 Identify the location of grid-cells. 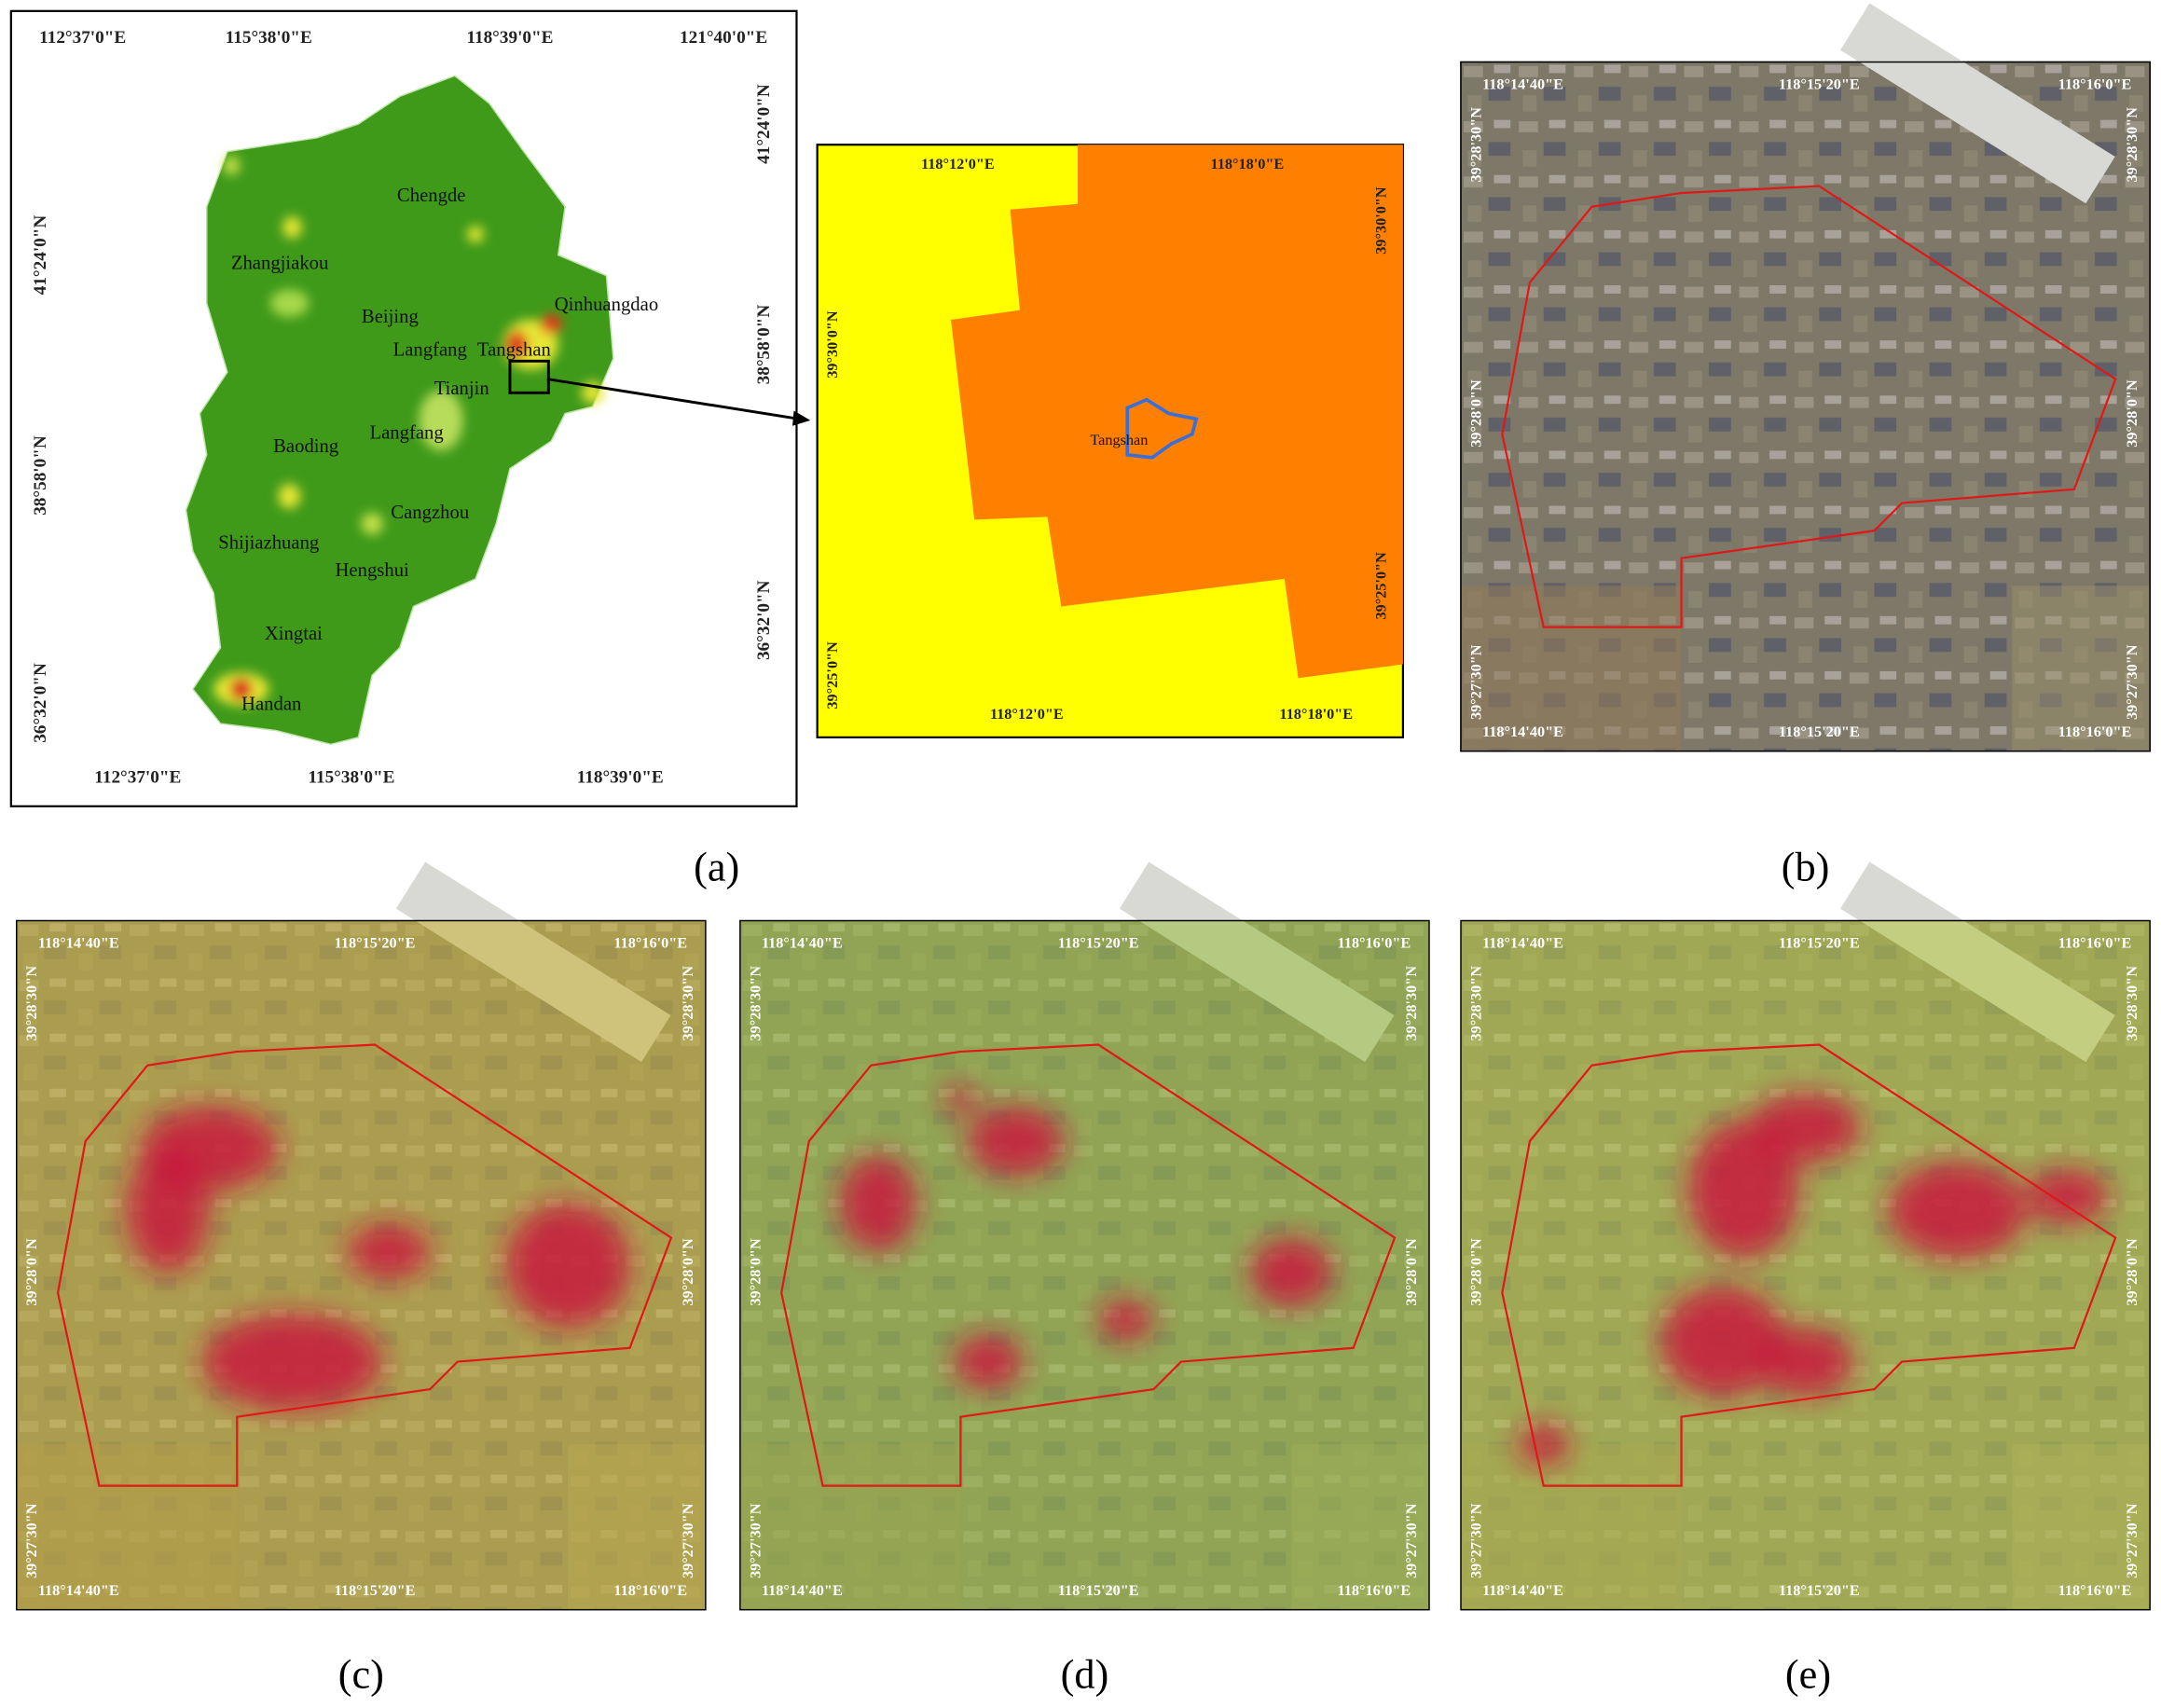
(1177, 412).